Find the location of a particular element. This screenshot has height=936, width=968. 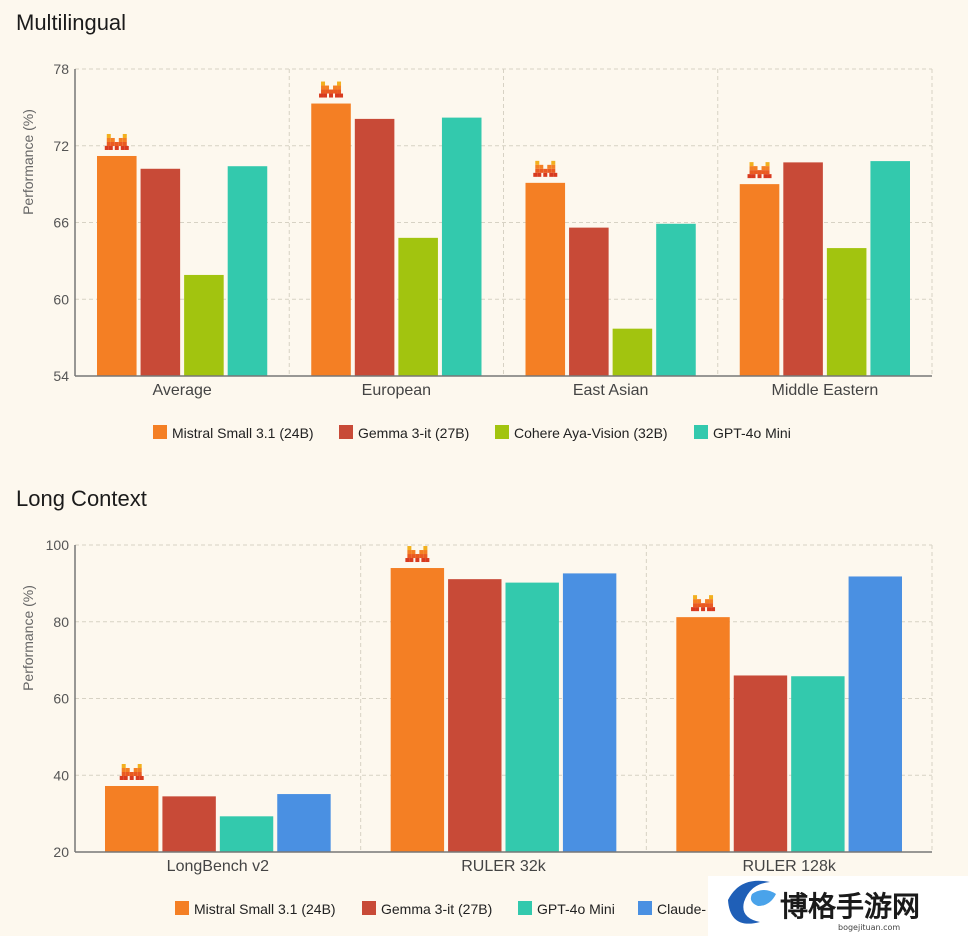

y-tick-label: 66 is located at coordinates (61, 223).